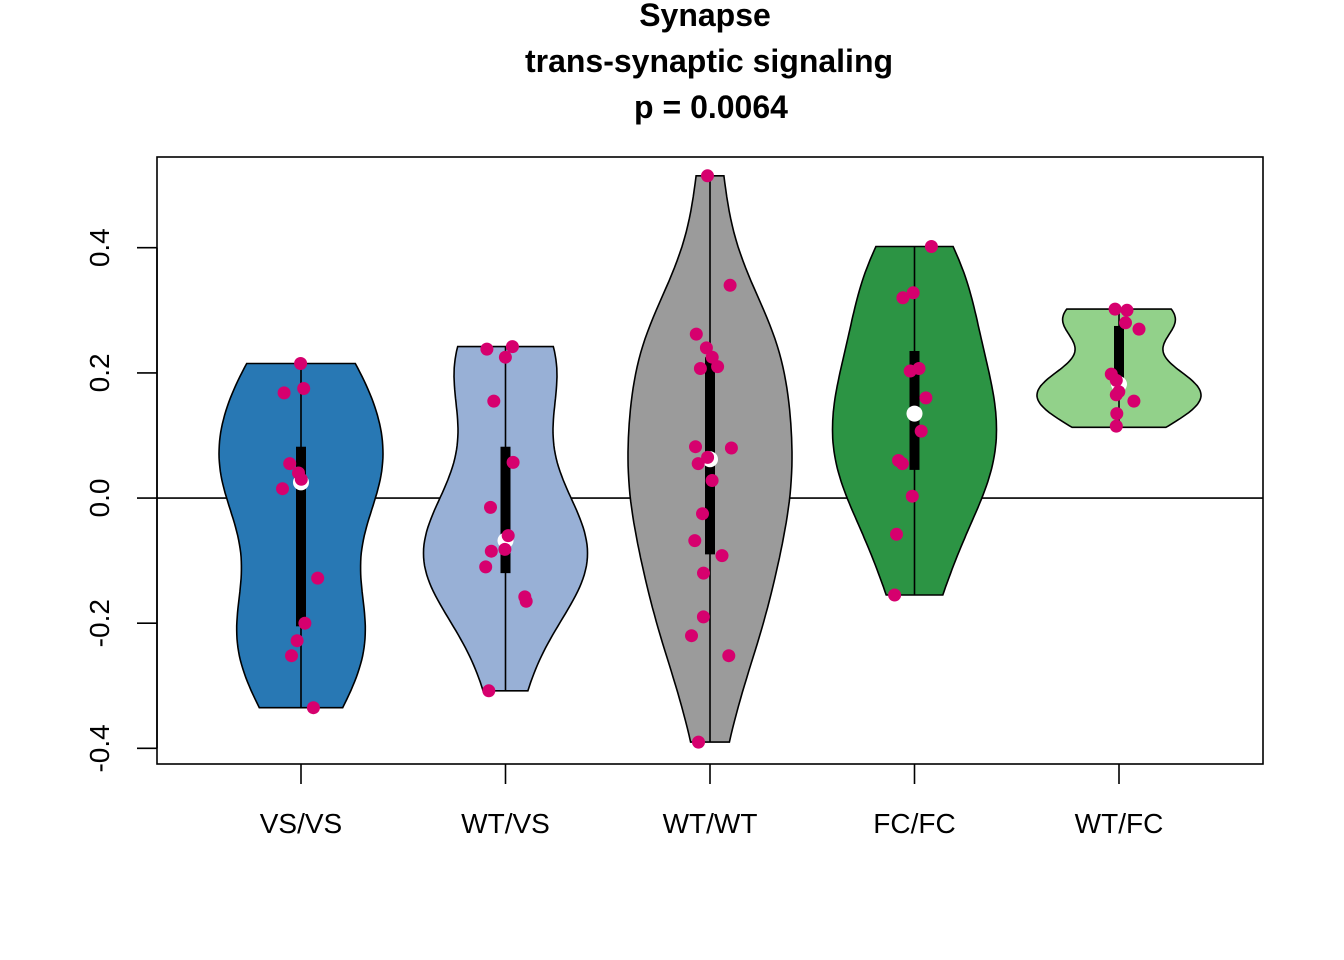 The image size is (1344, 960). What do you see at coordinates (99, 498) in the screenshot?
I see `y-tick-label: 0.0` at bounding box center [99, 498].